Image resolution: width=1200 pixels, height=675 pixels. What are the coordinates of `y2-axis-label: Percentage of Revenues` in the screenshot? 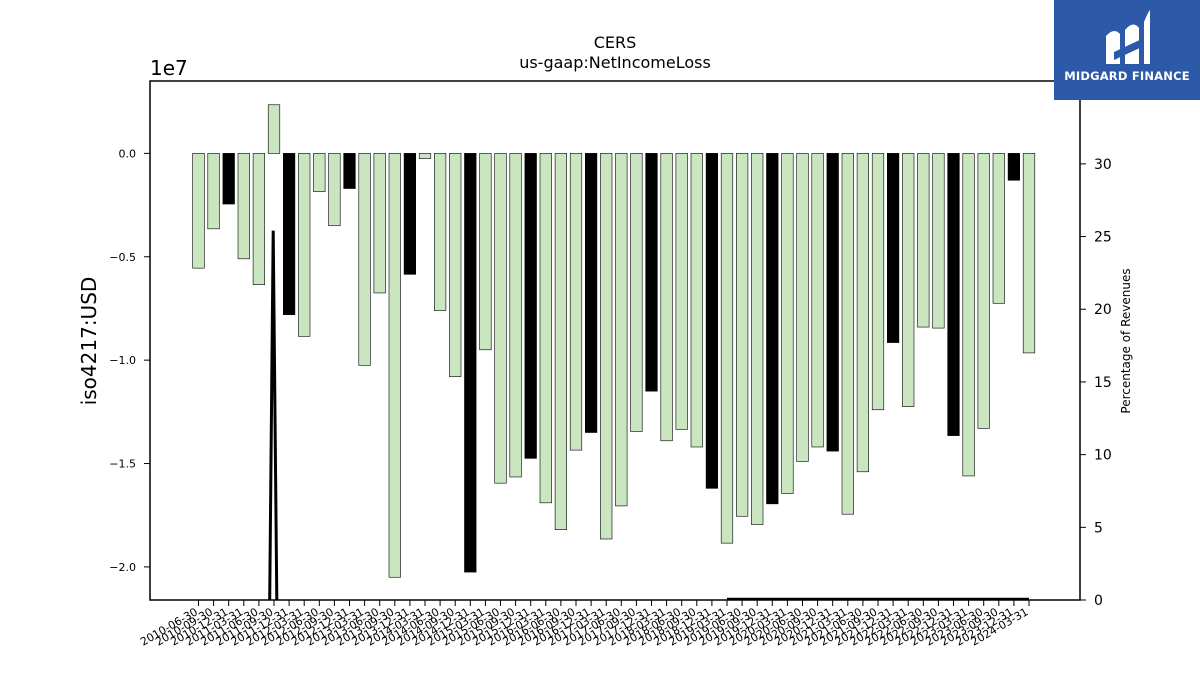 It's located at (1126, 340).